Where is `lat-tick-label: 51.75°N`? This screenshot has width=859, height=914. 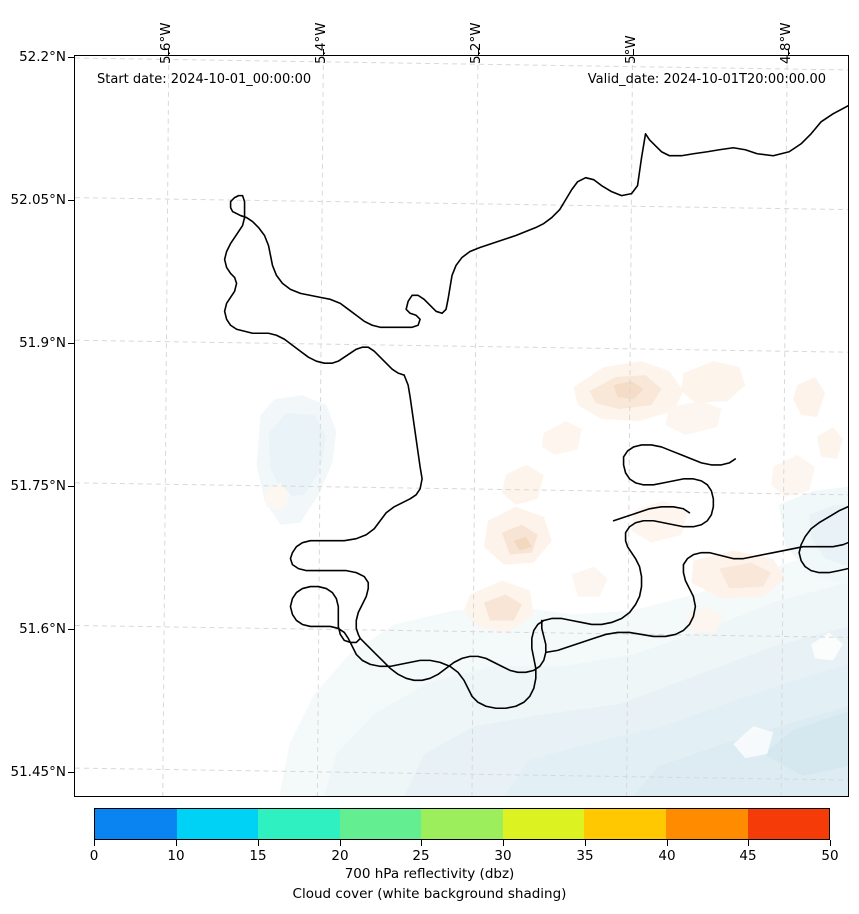 lat-tick-label: 51.75°N is located at coordinates (38, 486).